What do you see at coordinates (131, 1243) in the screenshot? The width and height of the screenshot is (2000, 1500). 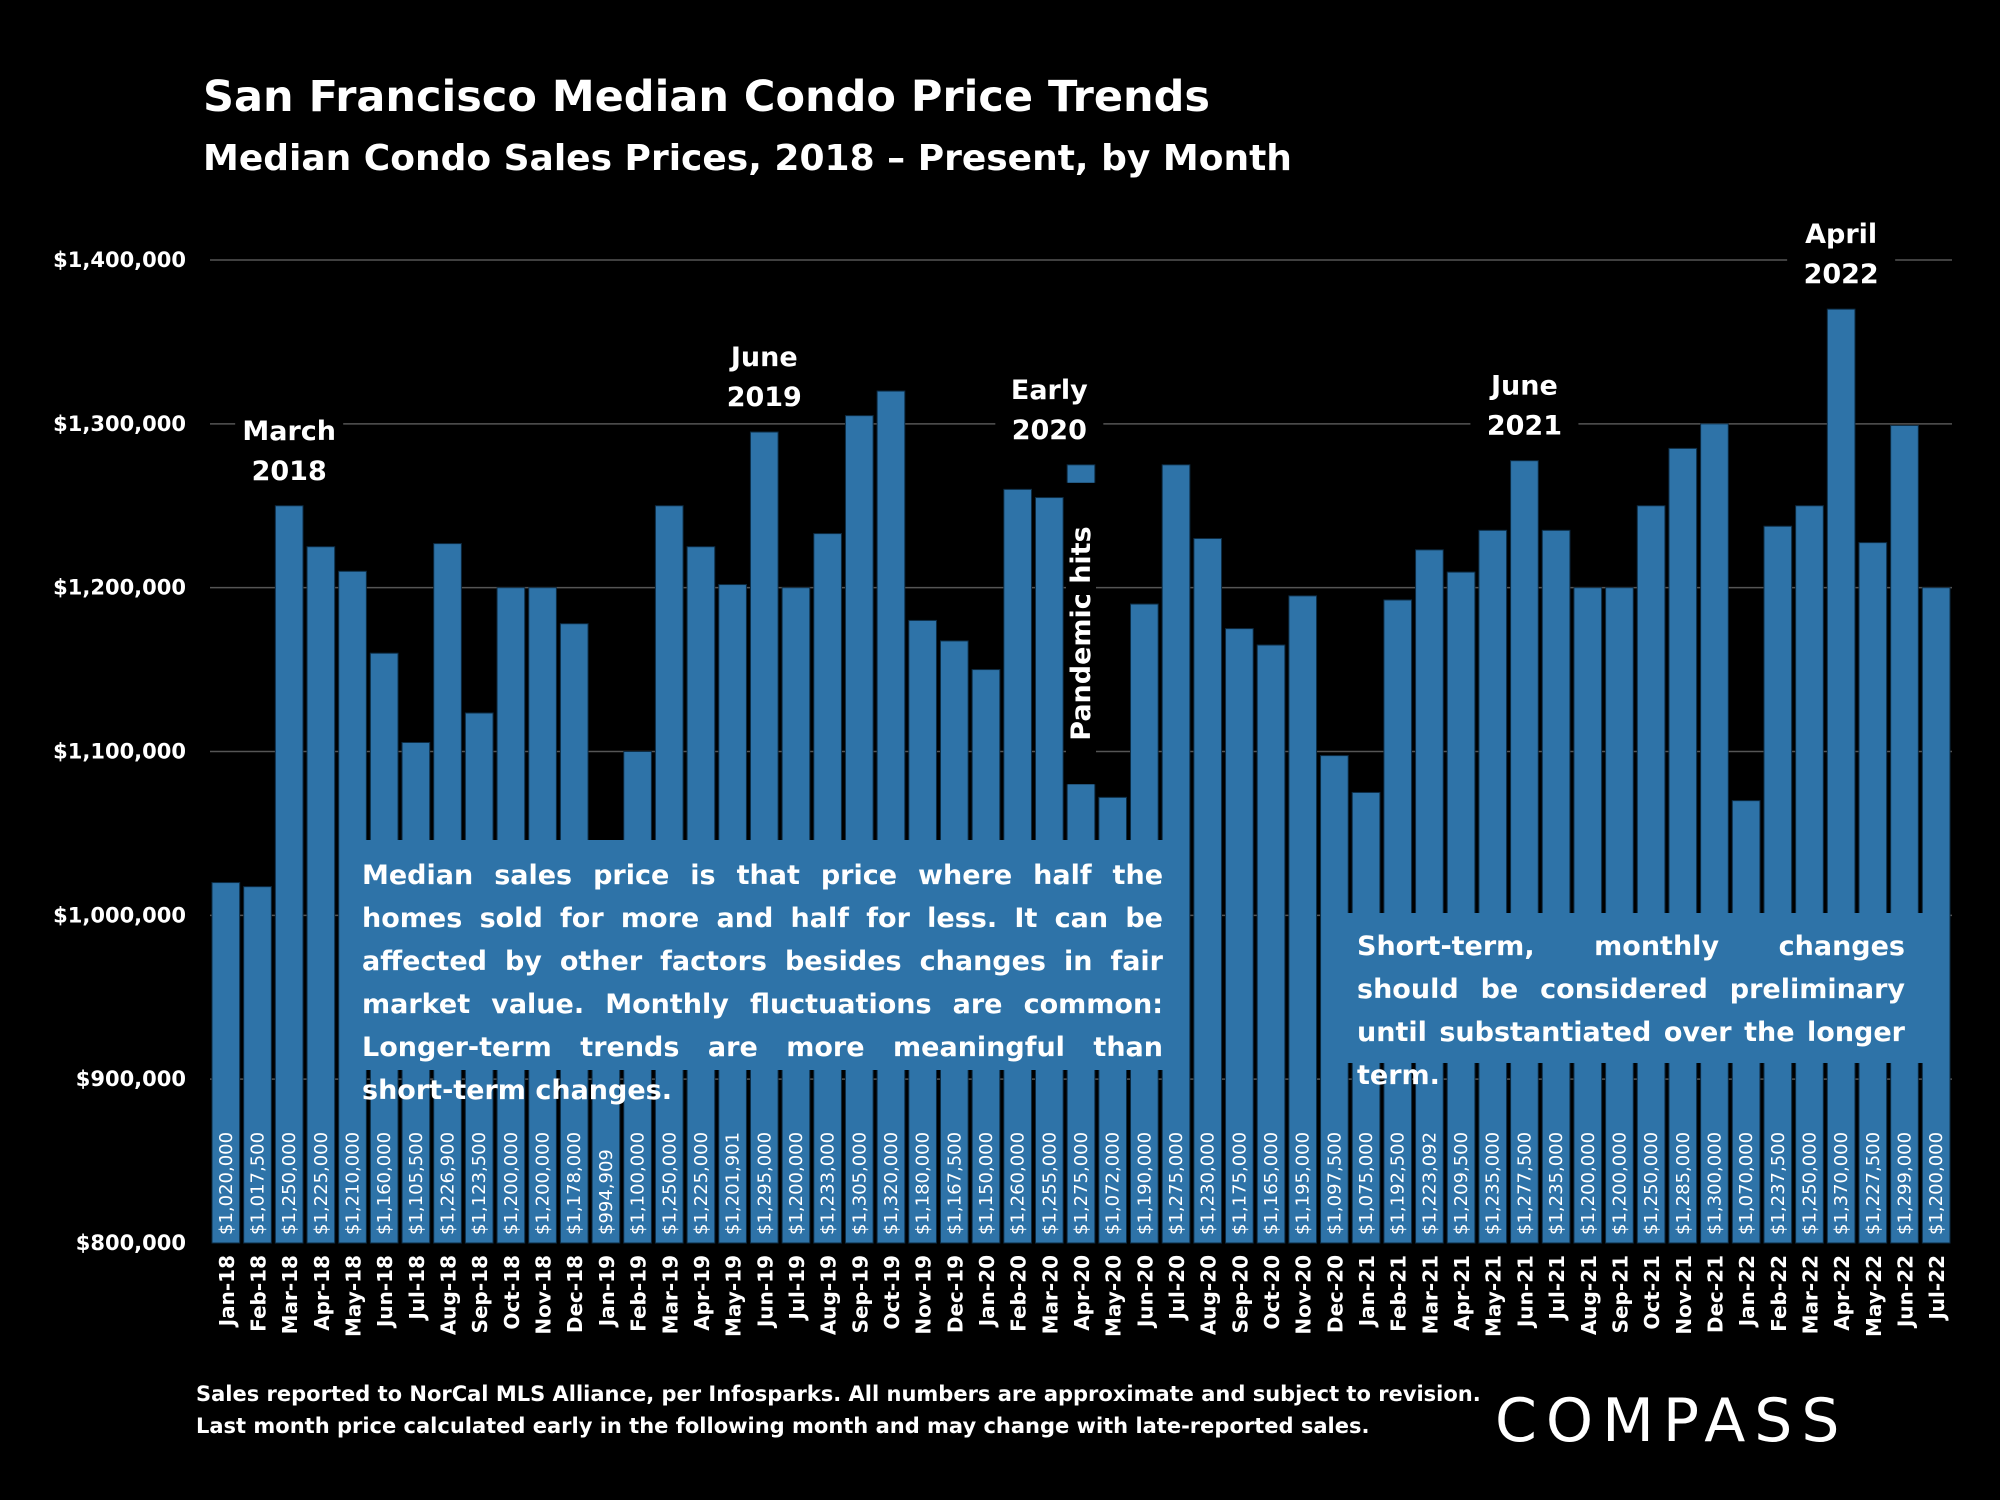 I see `y-tick-label: $800,000` at bounding box center [131, 1243].